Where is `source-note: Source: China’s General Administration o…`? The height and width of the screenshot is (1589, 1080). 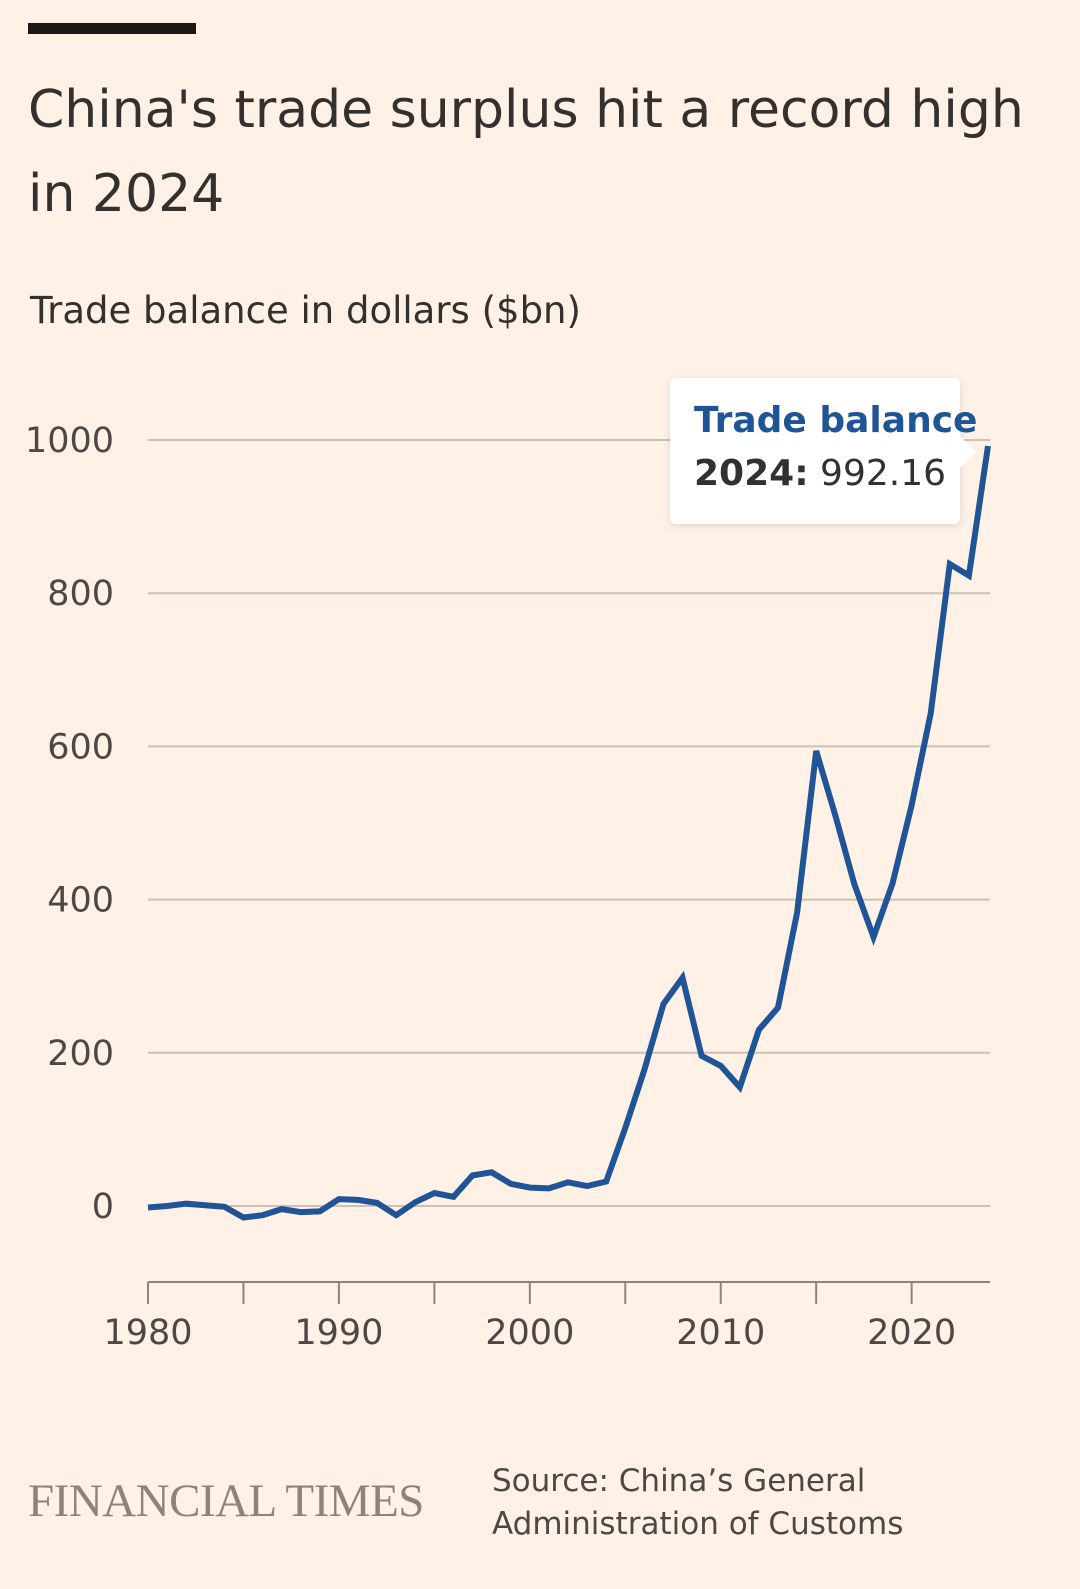 source-note: Source: China’s General Administration o… is located at coordinates (698, 1502).